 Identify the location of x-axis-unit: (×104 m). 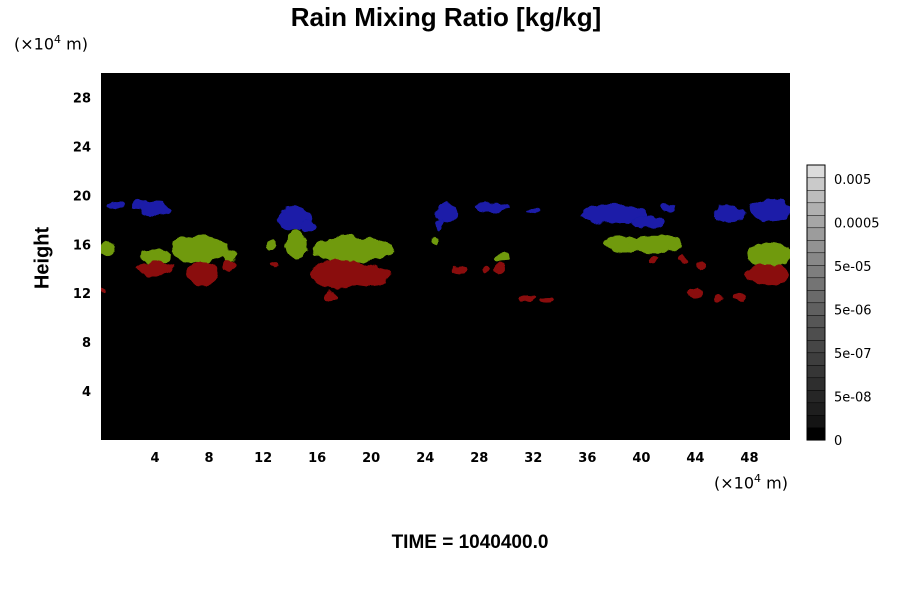
(751, 482).